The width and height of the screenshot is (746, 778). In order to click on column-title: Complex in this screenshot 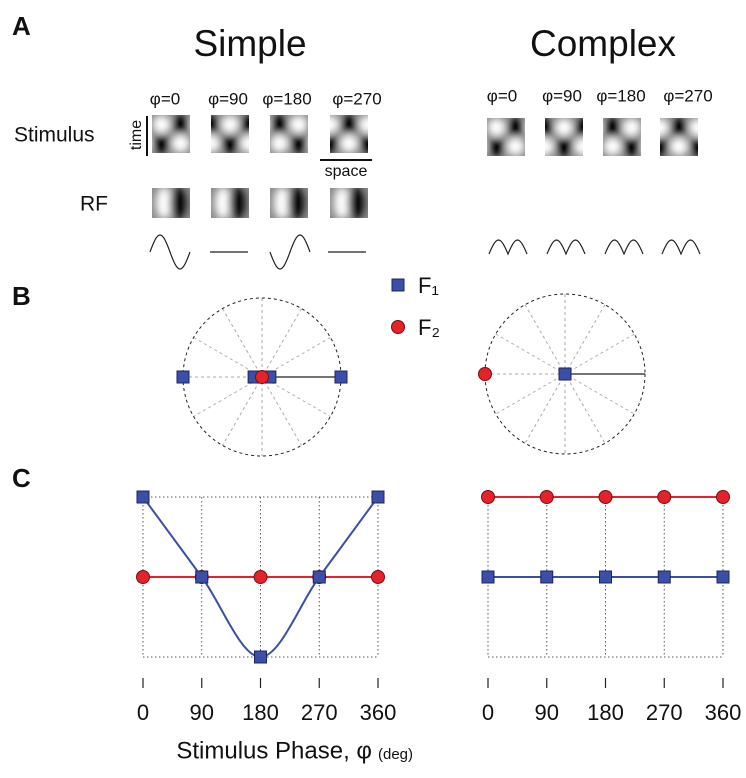, I will do `click(603, 43)`.